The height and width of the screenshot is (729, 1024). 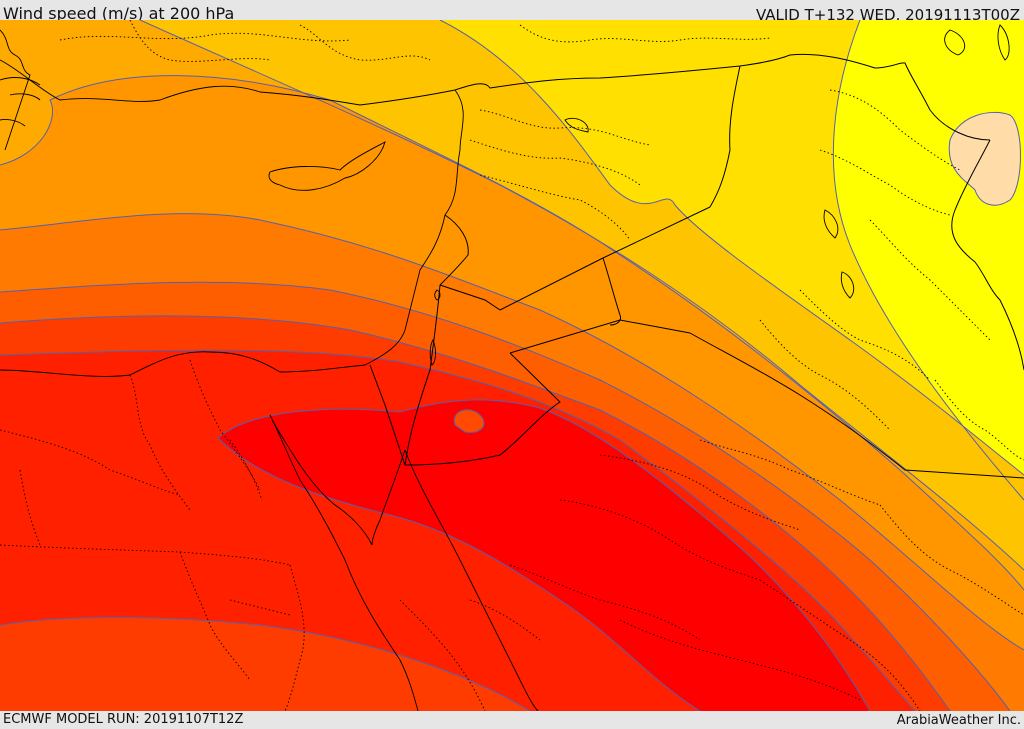 I want to click on coastline-red-sea-west, so click(x=344, y=562).